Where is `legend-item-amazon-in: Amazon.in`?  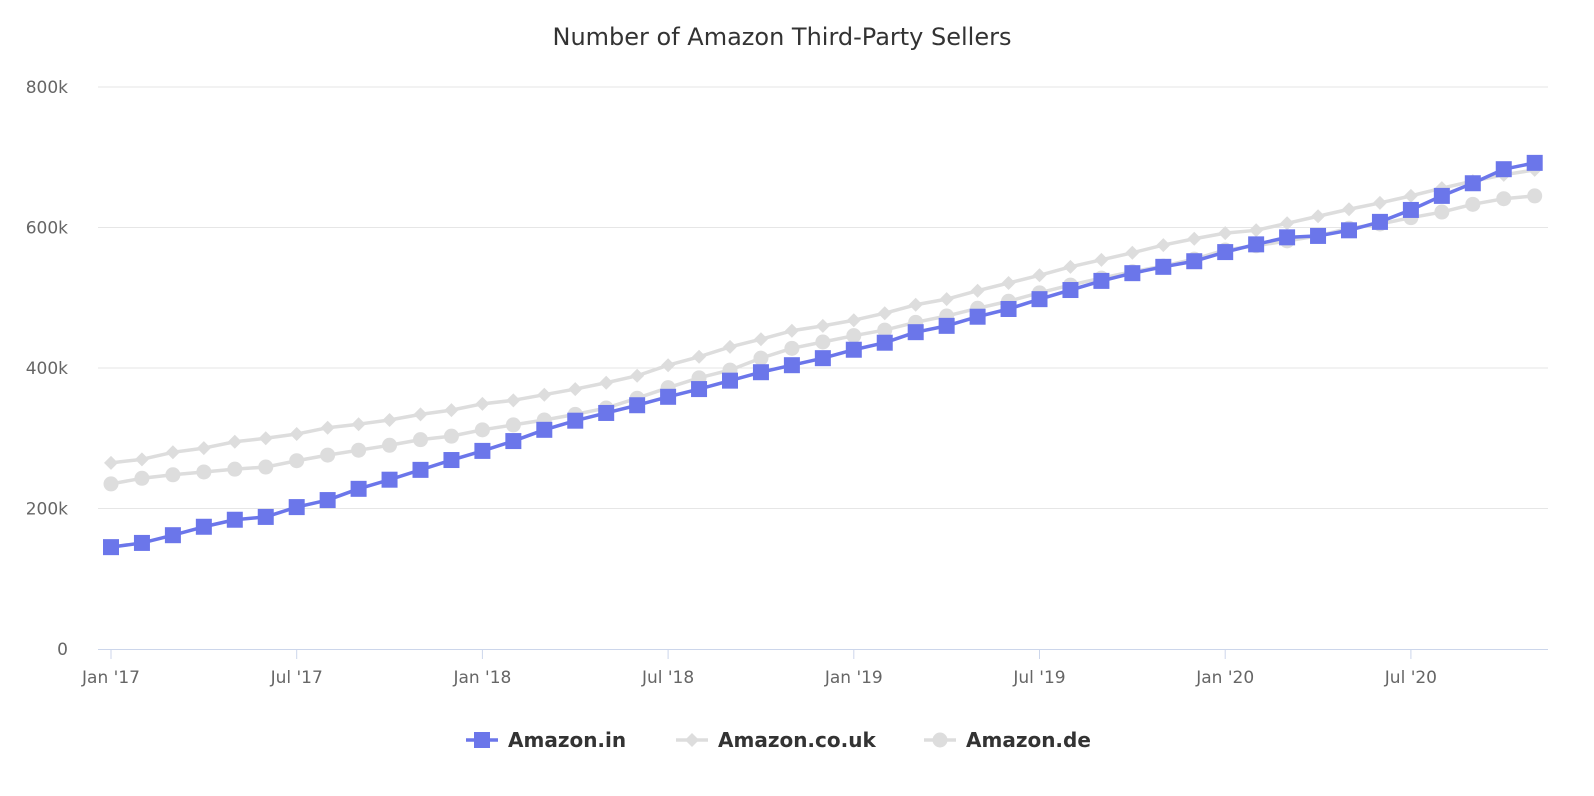
legend-item-amazon-in: Amazon.in is located at coordinates (546, 740).